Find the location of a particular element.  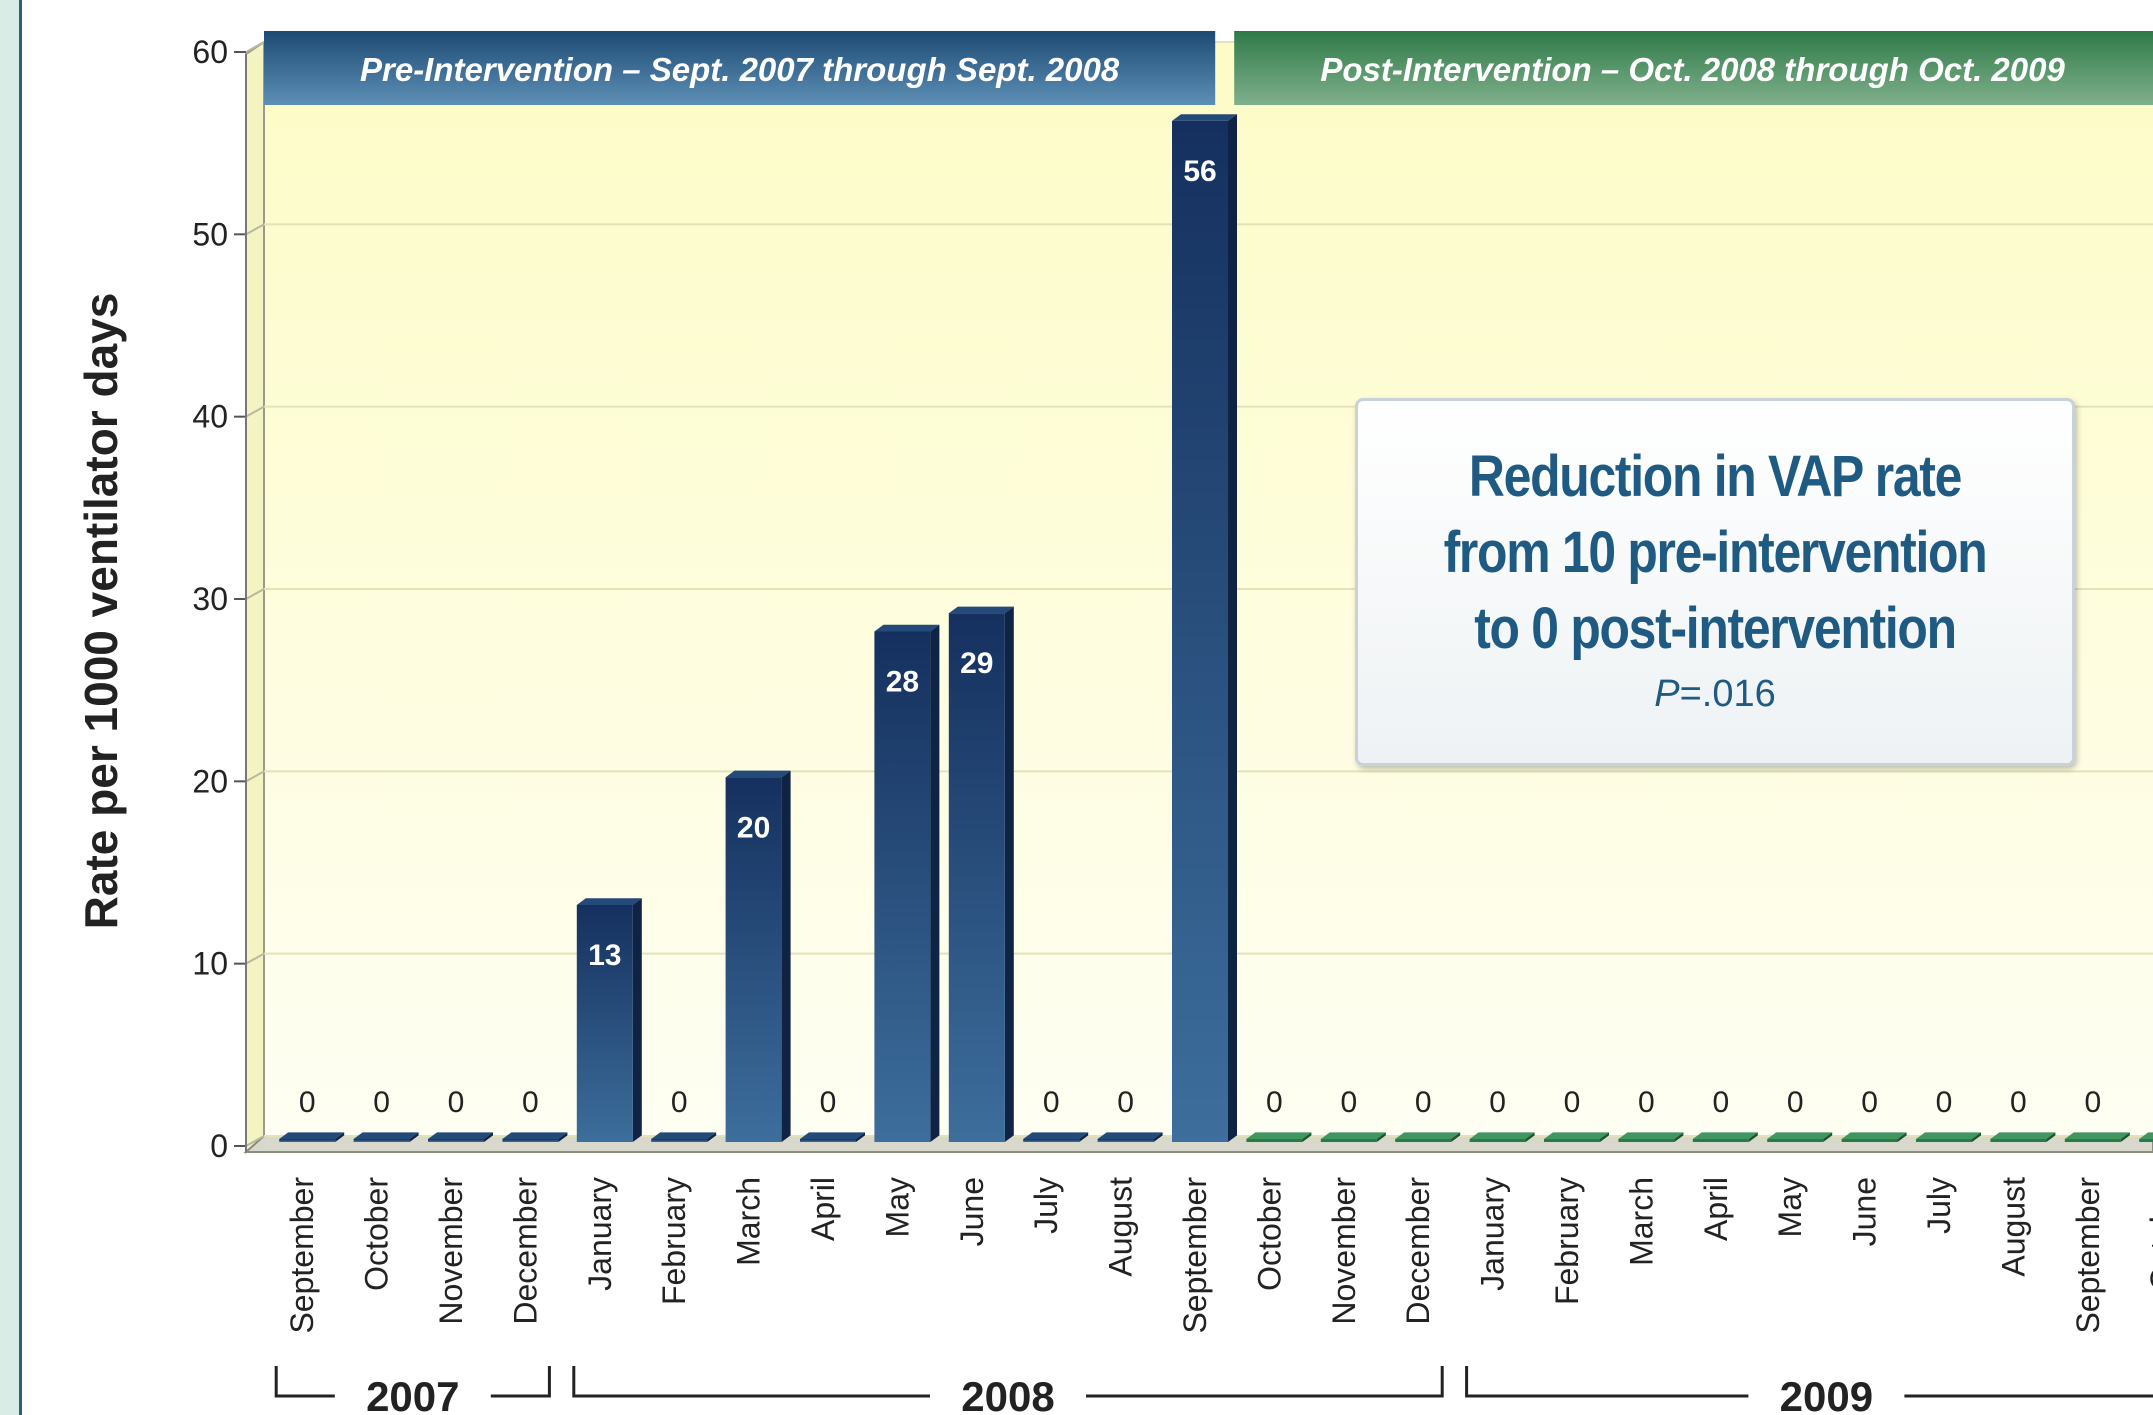

year-label: 2008 is located at coordinates (1007, 1394).